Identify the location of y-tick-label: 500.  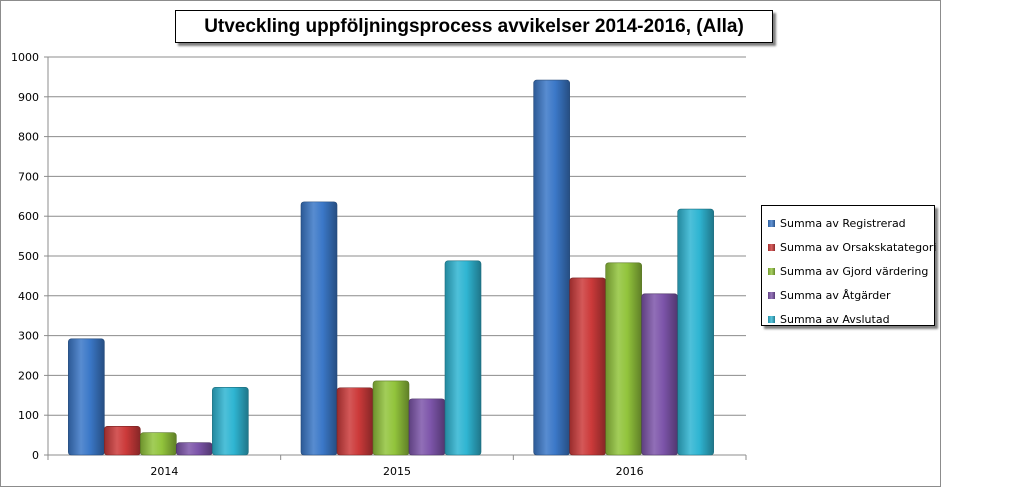
(28, 256).